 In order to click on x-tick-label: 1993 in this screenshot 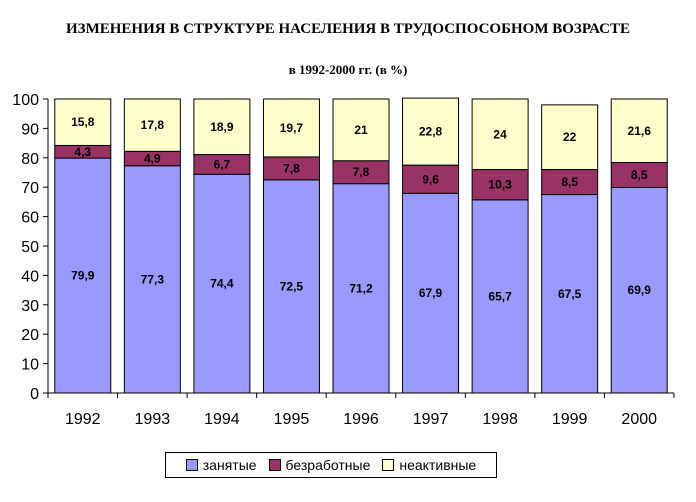, I will do `click(153, 419)`.